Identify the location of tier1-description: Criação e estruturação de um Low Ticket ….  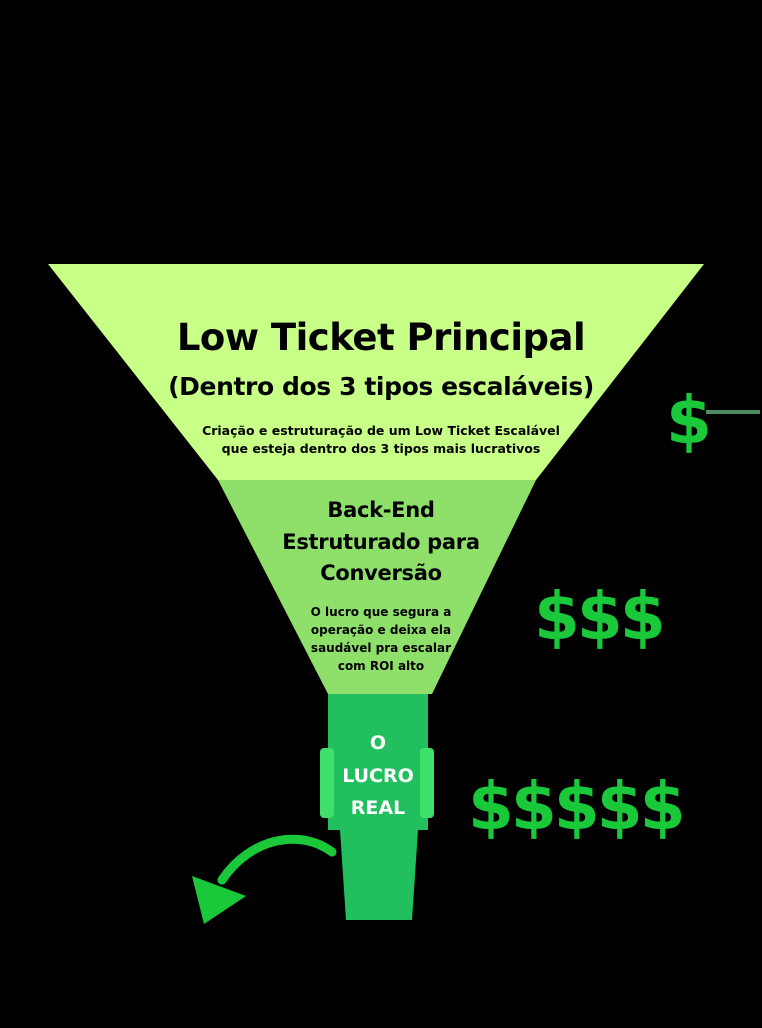
(381, 440).